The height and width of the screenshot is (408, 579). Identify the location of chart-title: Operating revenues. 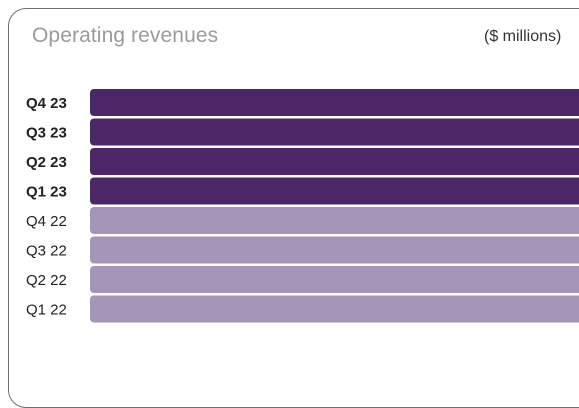
(125, 35).